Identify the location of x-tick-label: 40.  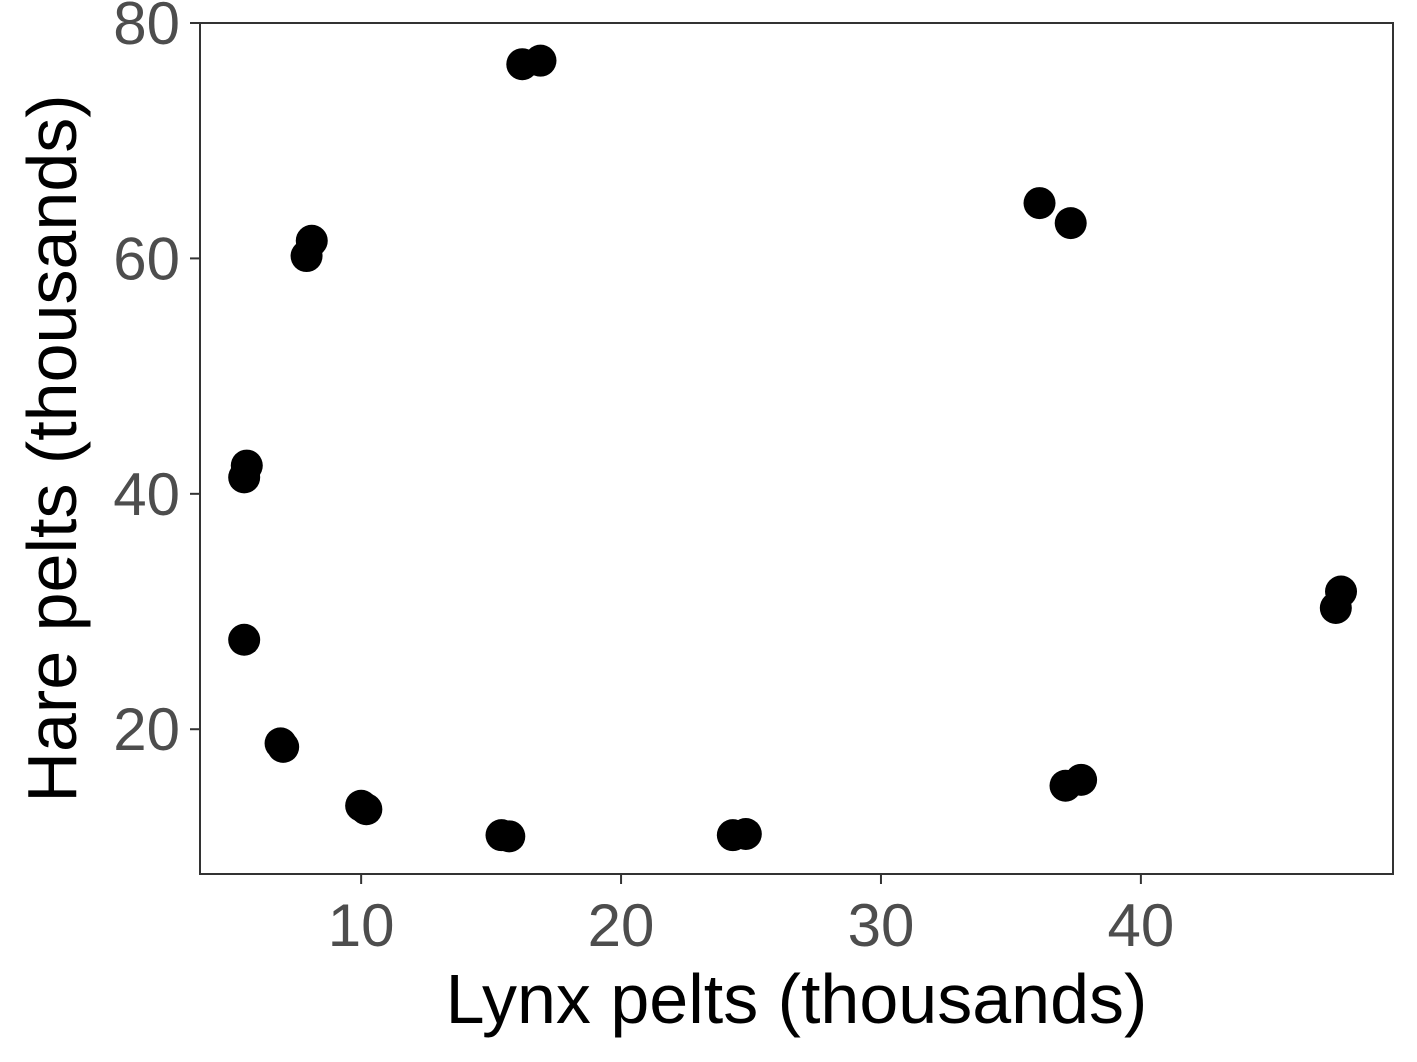
(1141, 925).